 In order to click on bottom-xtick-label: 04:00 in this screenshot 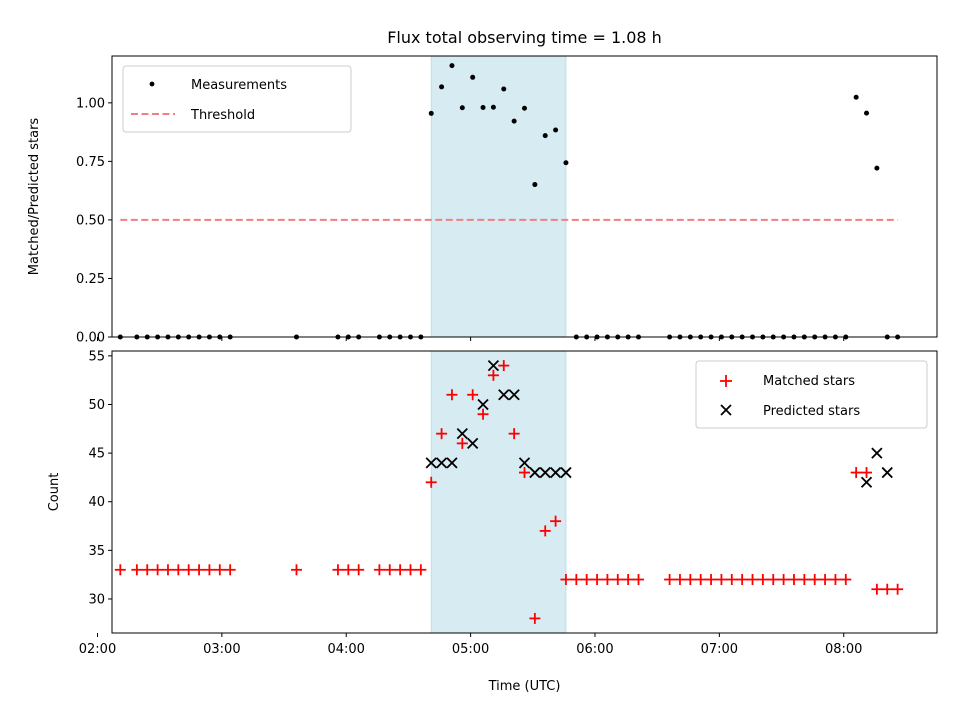, I will do `click(345, 649)`.